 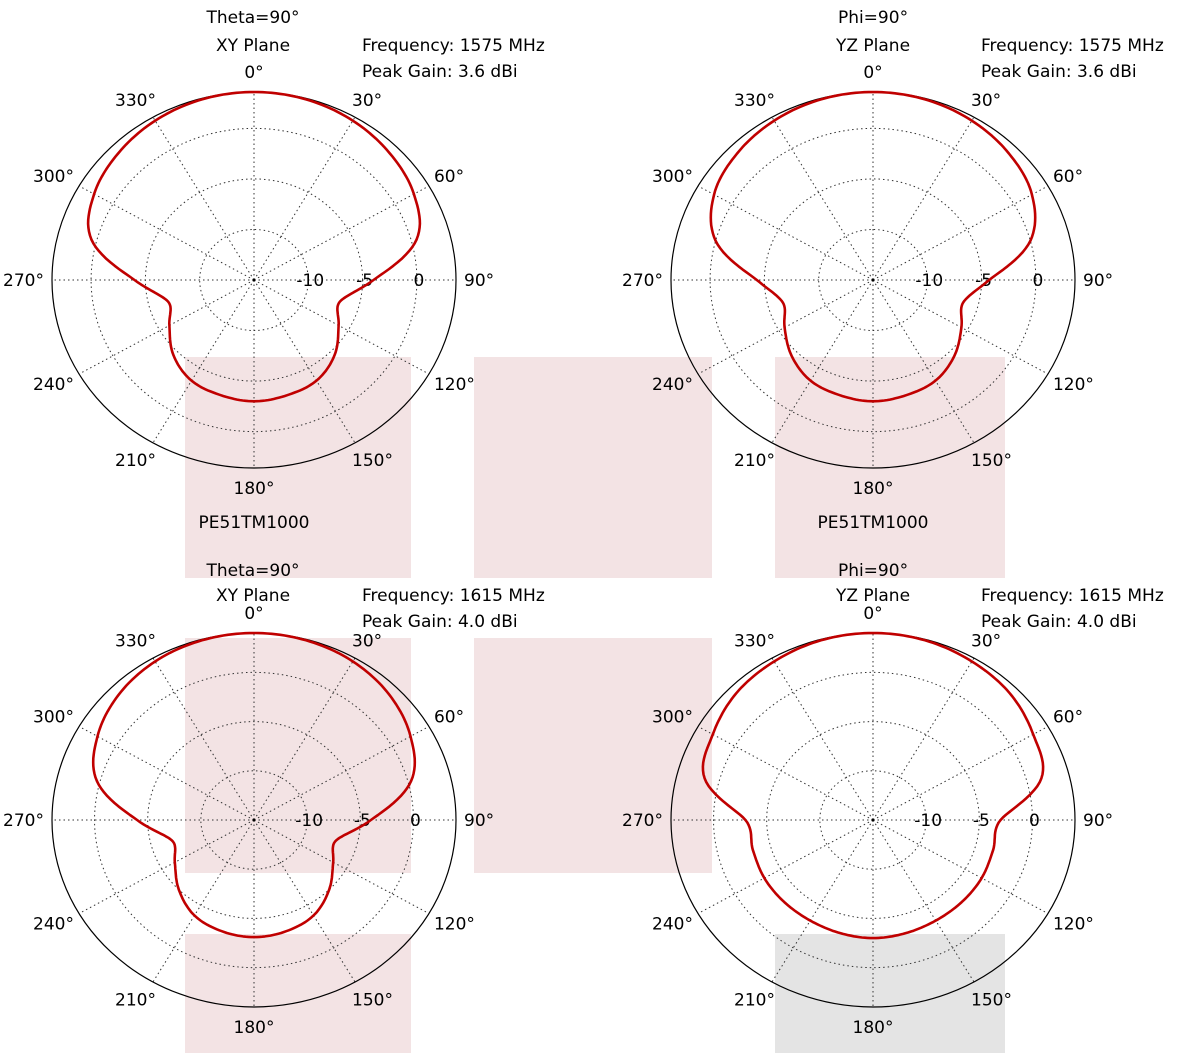 What do you see at coordinates (440, 622) in the screenshot?
I see `peak-gain-label: Peak Gain: 4.0 dBi` at bounding box center [440, 622].